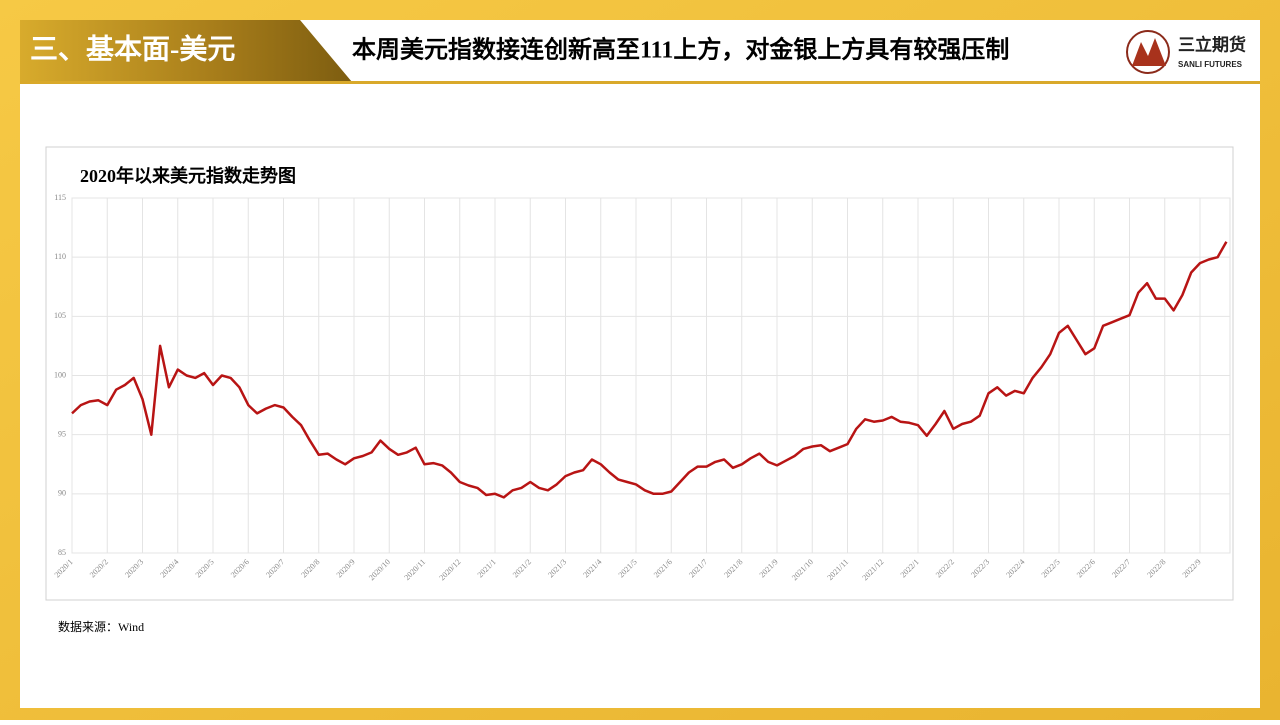 The image size is (1280, 725). Describe the element at coordinates (680, 50) in the screenshot. I see `slide-title: 本周美元指数接连创新高至111上方，对金银上方具有较强压制` at that location.